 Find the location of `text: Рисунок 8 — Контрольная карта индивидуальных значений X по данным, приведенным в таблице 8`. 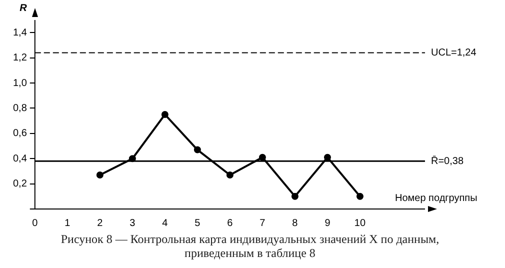

text: Рисунок 8 — Контрольная карта индивидуальных значений X по данным, приведенным в таблице 8 is located at coordinates (250, 246).